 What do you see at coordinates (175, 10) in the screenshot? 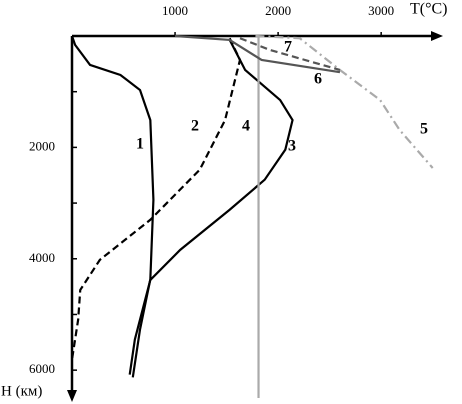
I see `x-tick-label: 1000` at bounding box center [175, 10].